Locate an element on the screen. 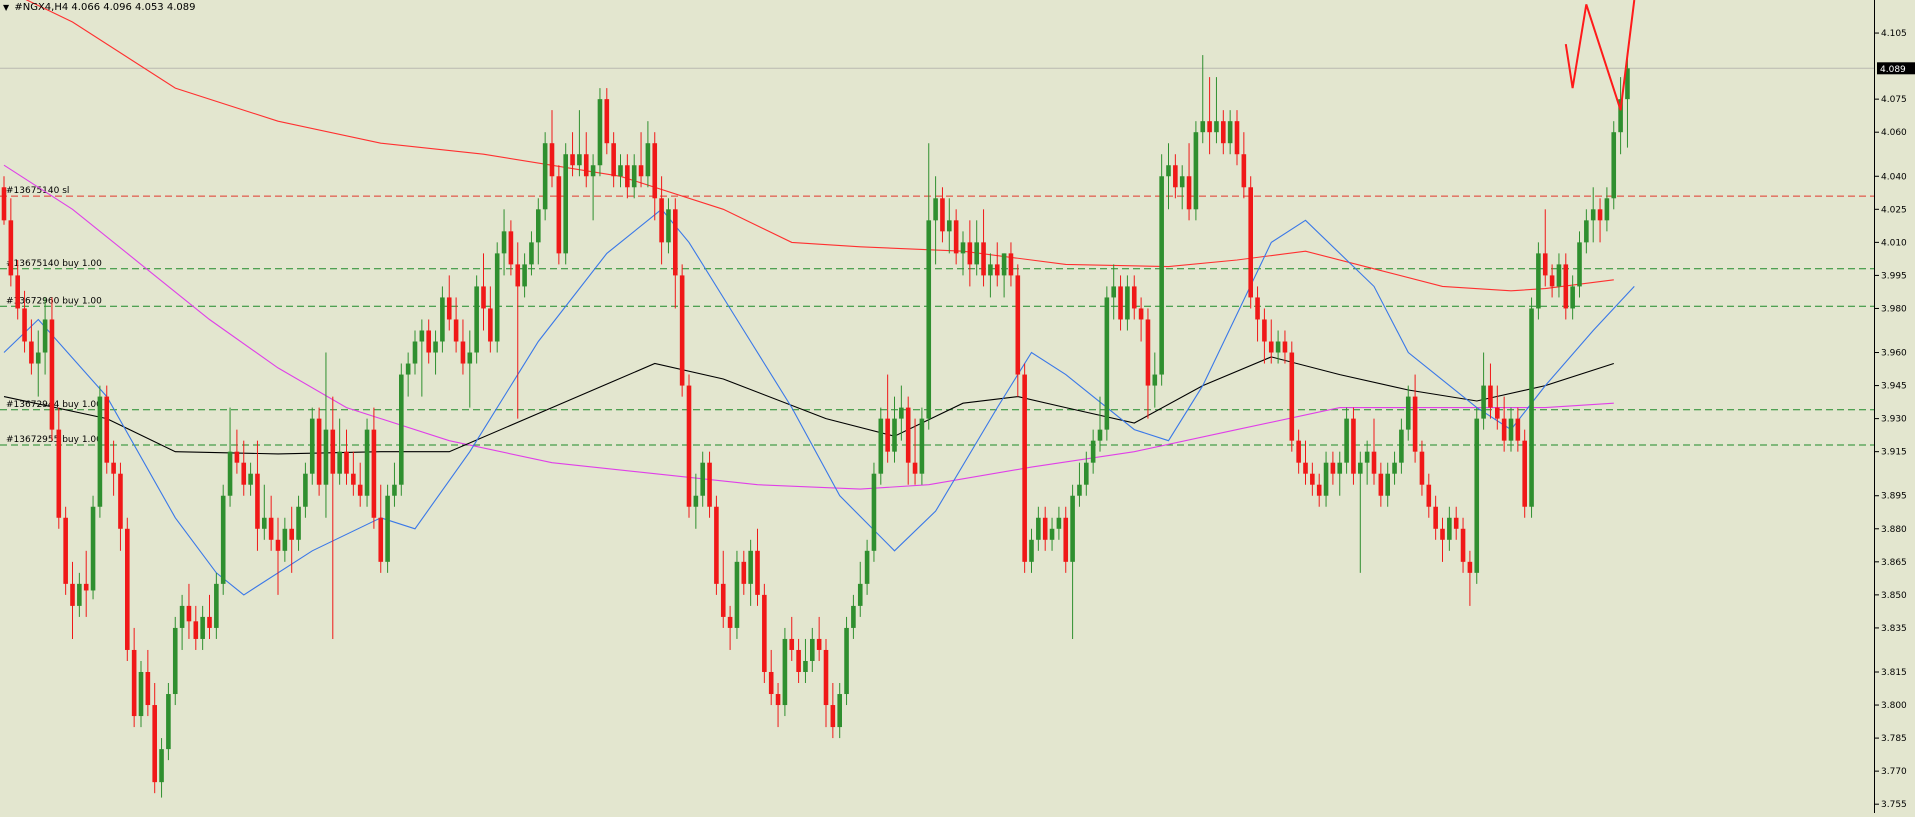 The height and width of the screenshot is (817, 1915). current-price-badge is located at coordinates (1896, 68).